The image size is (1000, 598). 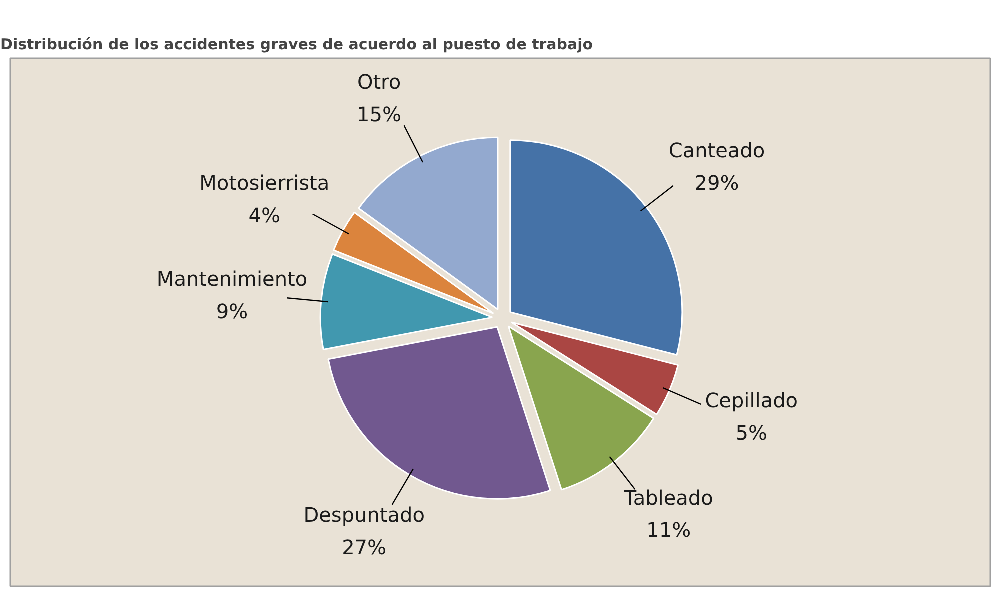 I want to click on data-label: 9%, so click(x=232, y=311).